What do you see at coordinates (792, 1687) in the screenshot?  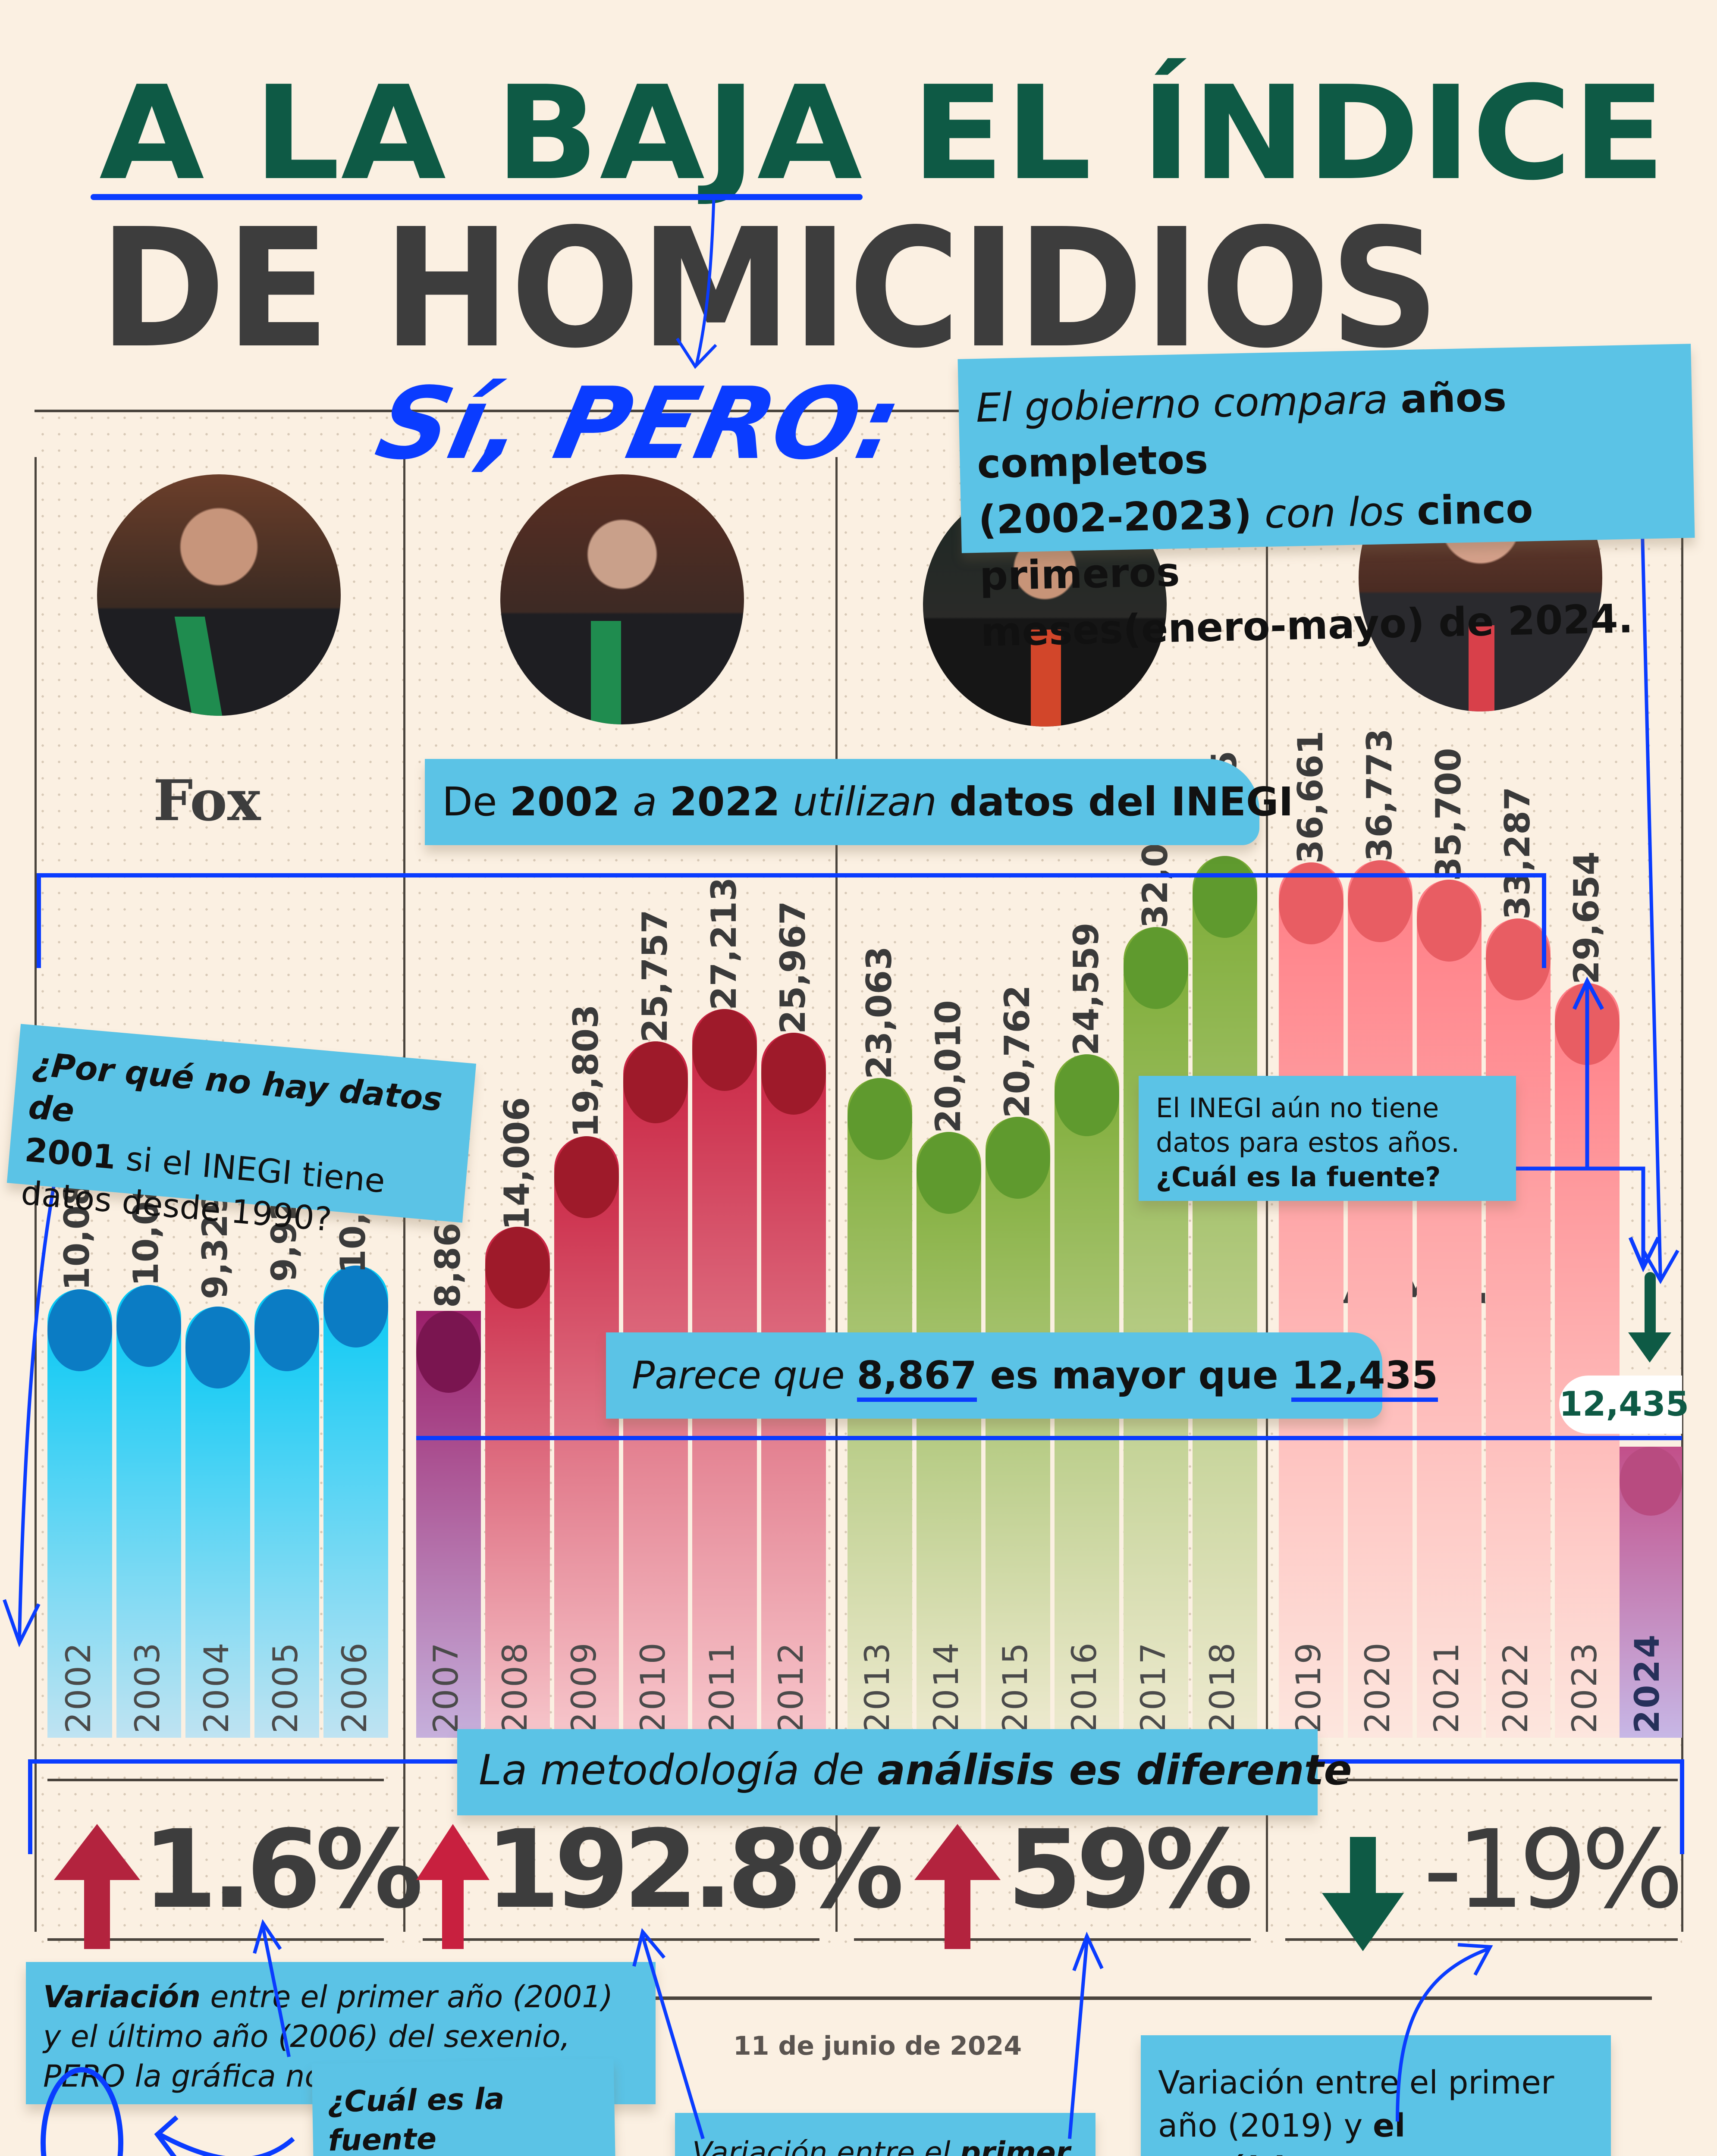 I see `year-label: 2012` at bounding box center [792, 1687].